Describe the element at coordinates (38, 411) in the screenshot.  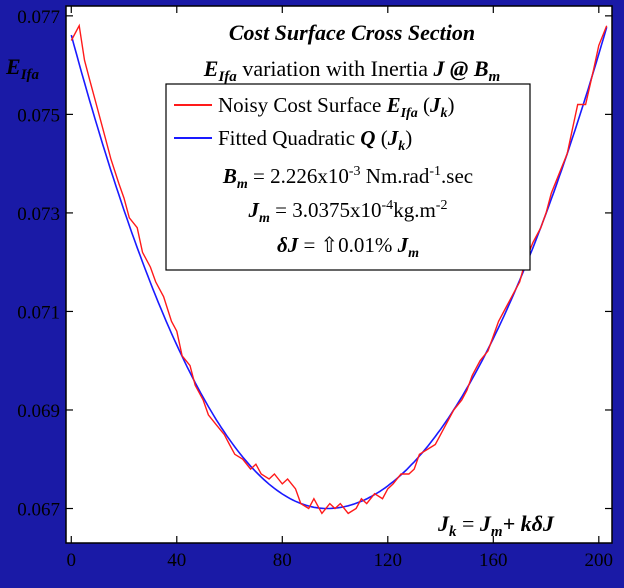
I see `y-tick-label: 0.069` at that location.